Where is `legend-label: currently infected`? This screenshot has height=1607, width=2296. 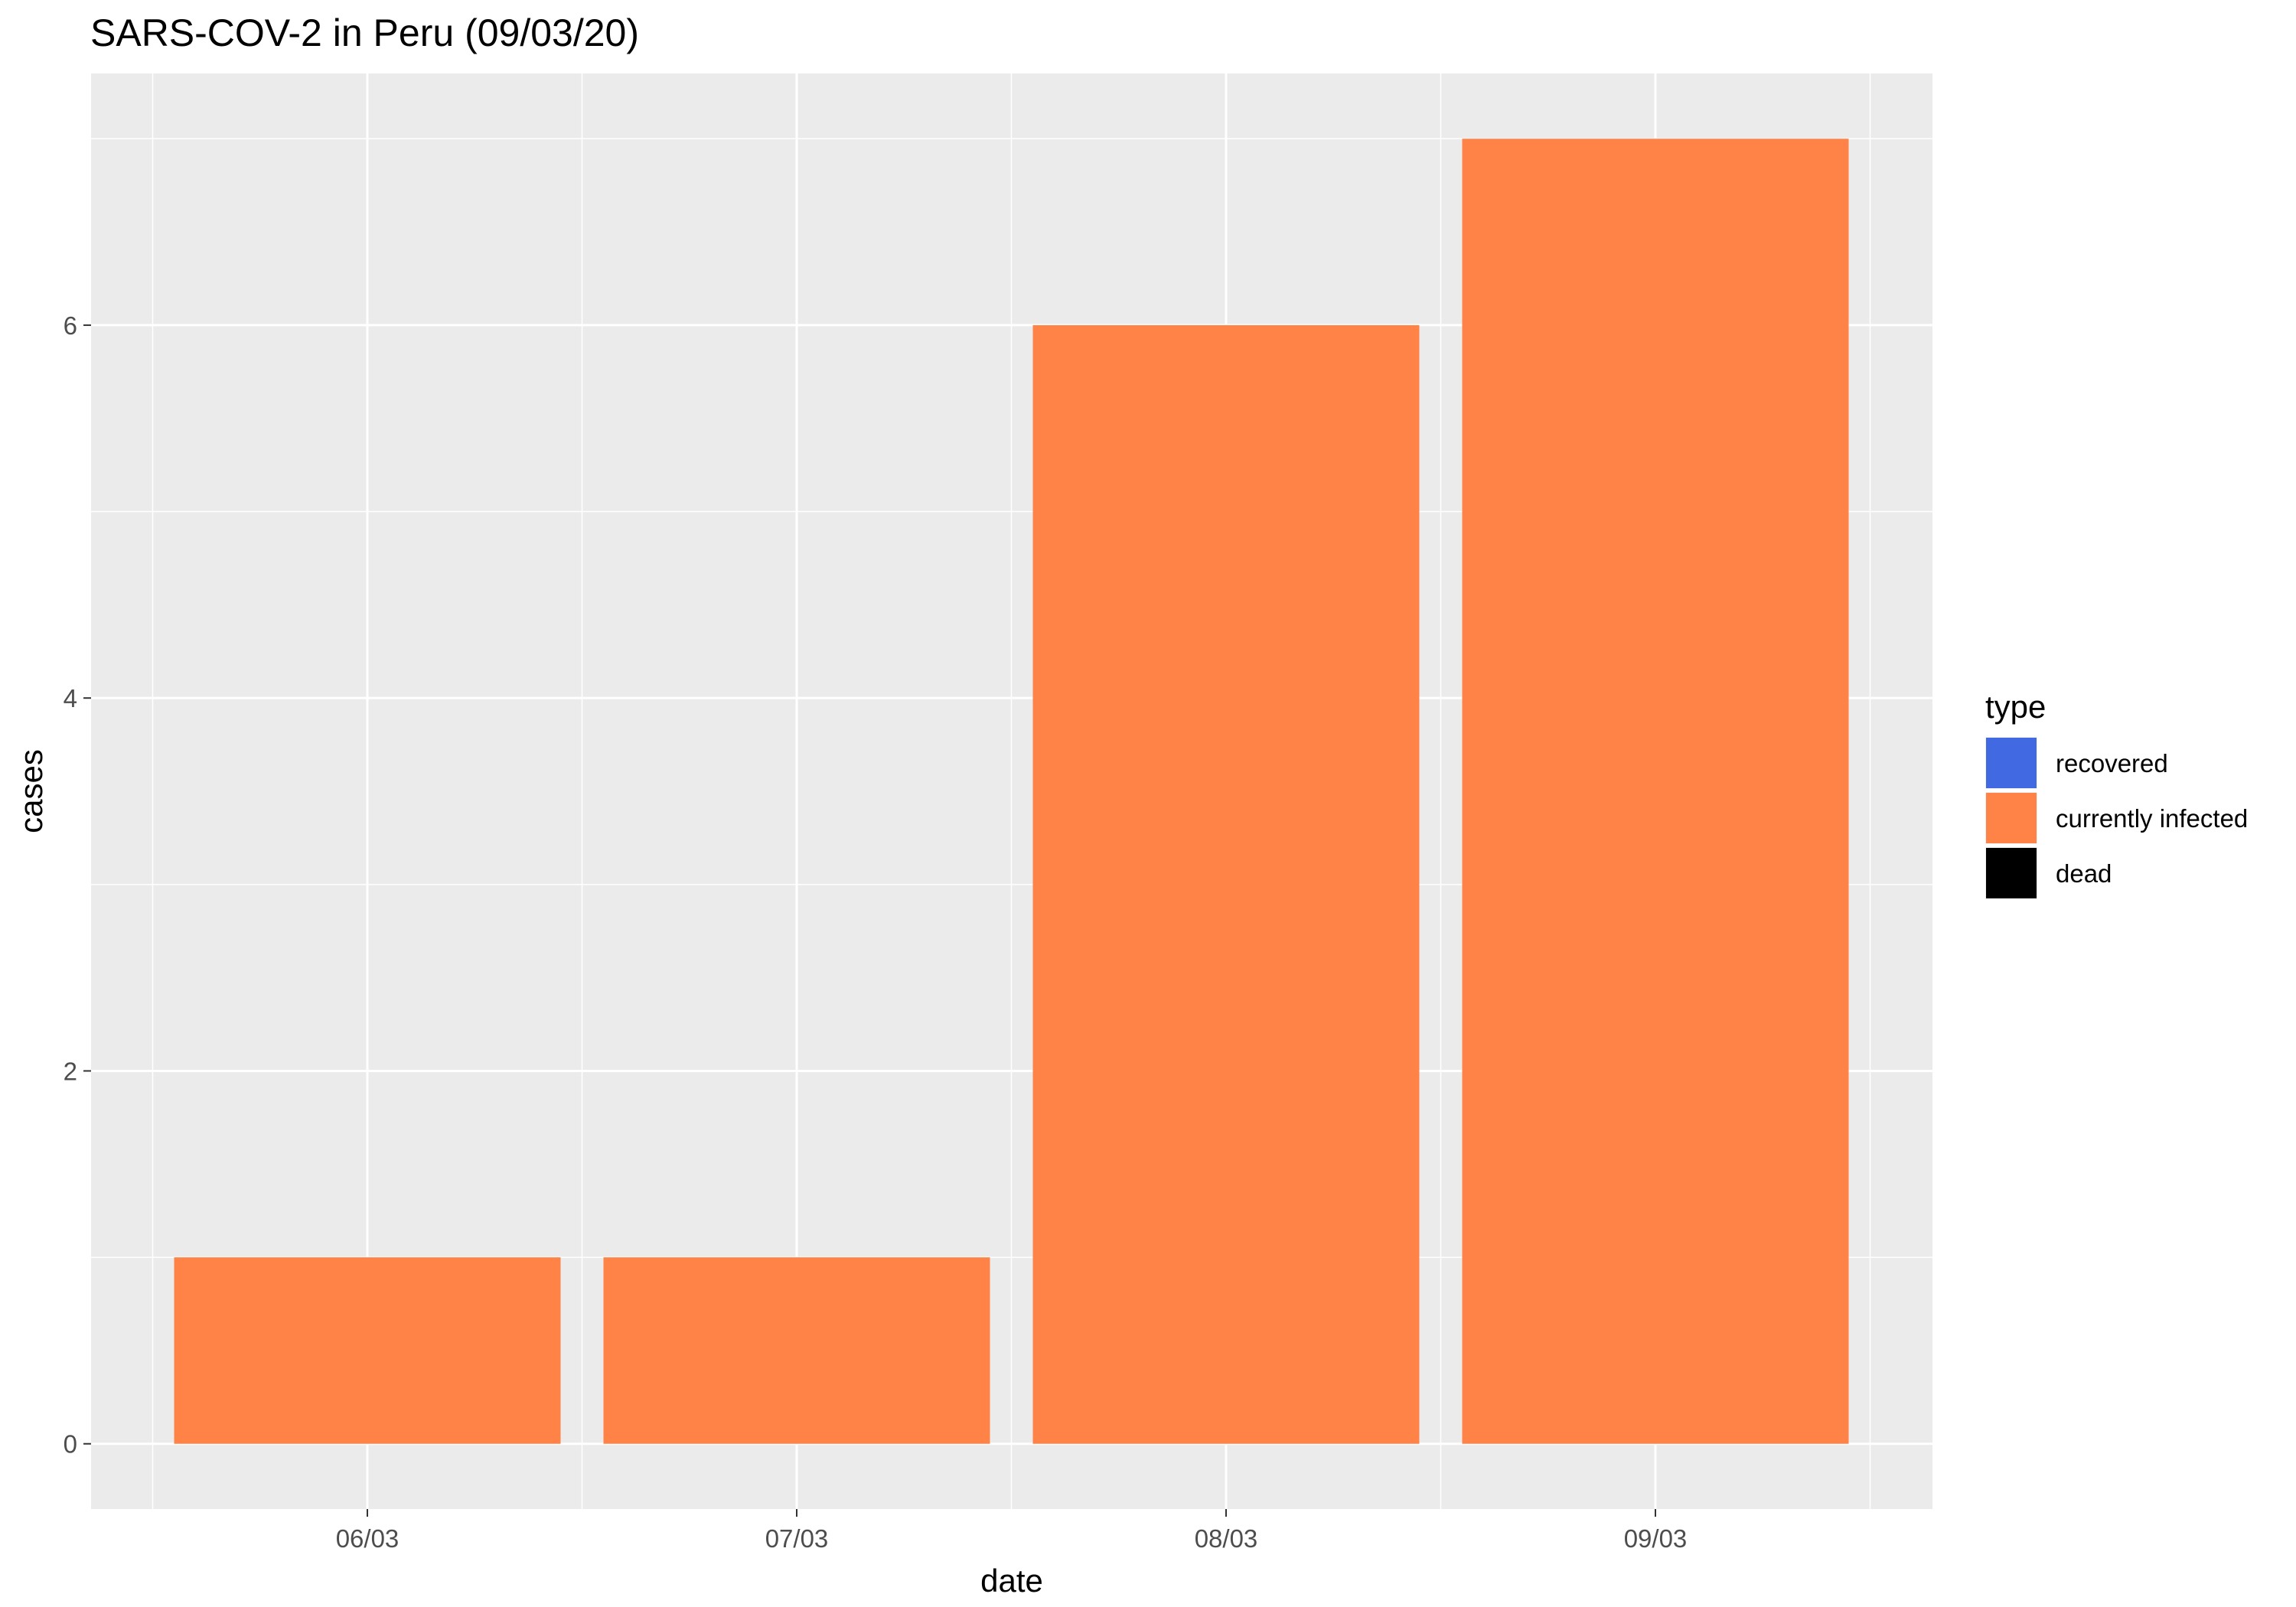
legend-label: currently infected is located at coordinates (2152, 818).